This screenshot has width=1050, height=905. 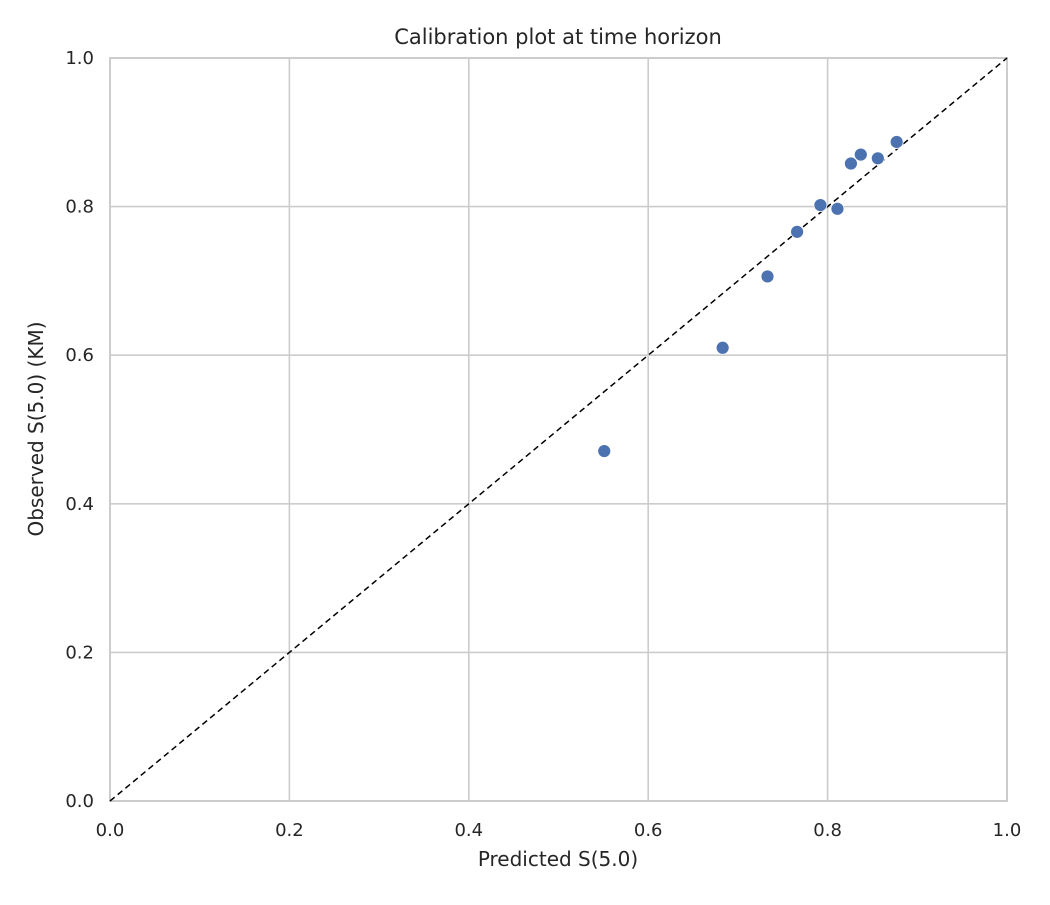 I want to click on x-tick-label: 0.4, so click(x=468, y=830).